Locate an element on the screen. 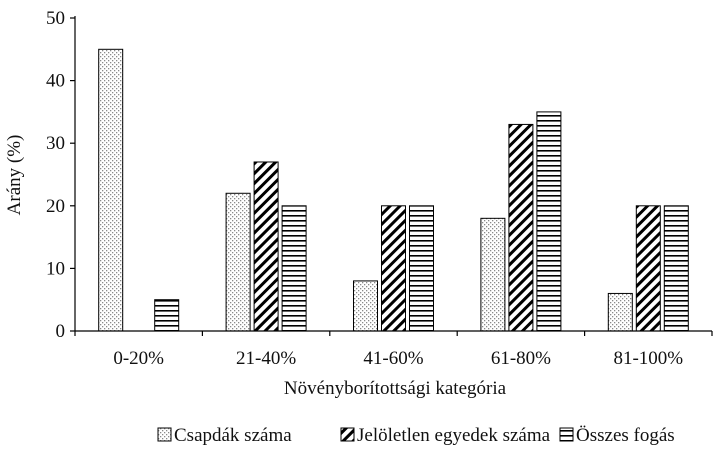 The image size is (724, 449). legend-swatch-csapdak is located at coordinates (164, 434).